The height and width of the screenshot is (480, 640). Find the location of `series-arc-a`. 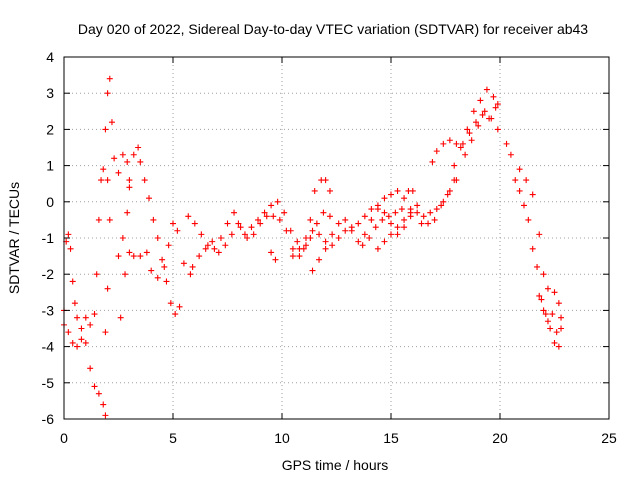

series-arc-a is located at coordinates (85, 325).